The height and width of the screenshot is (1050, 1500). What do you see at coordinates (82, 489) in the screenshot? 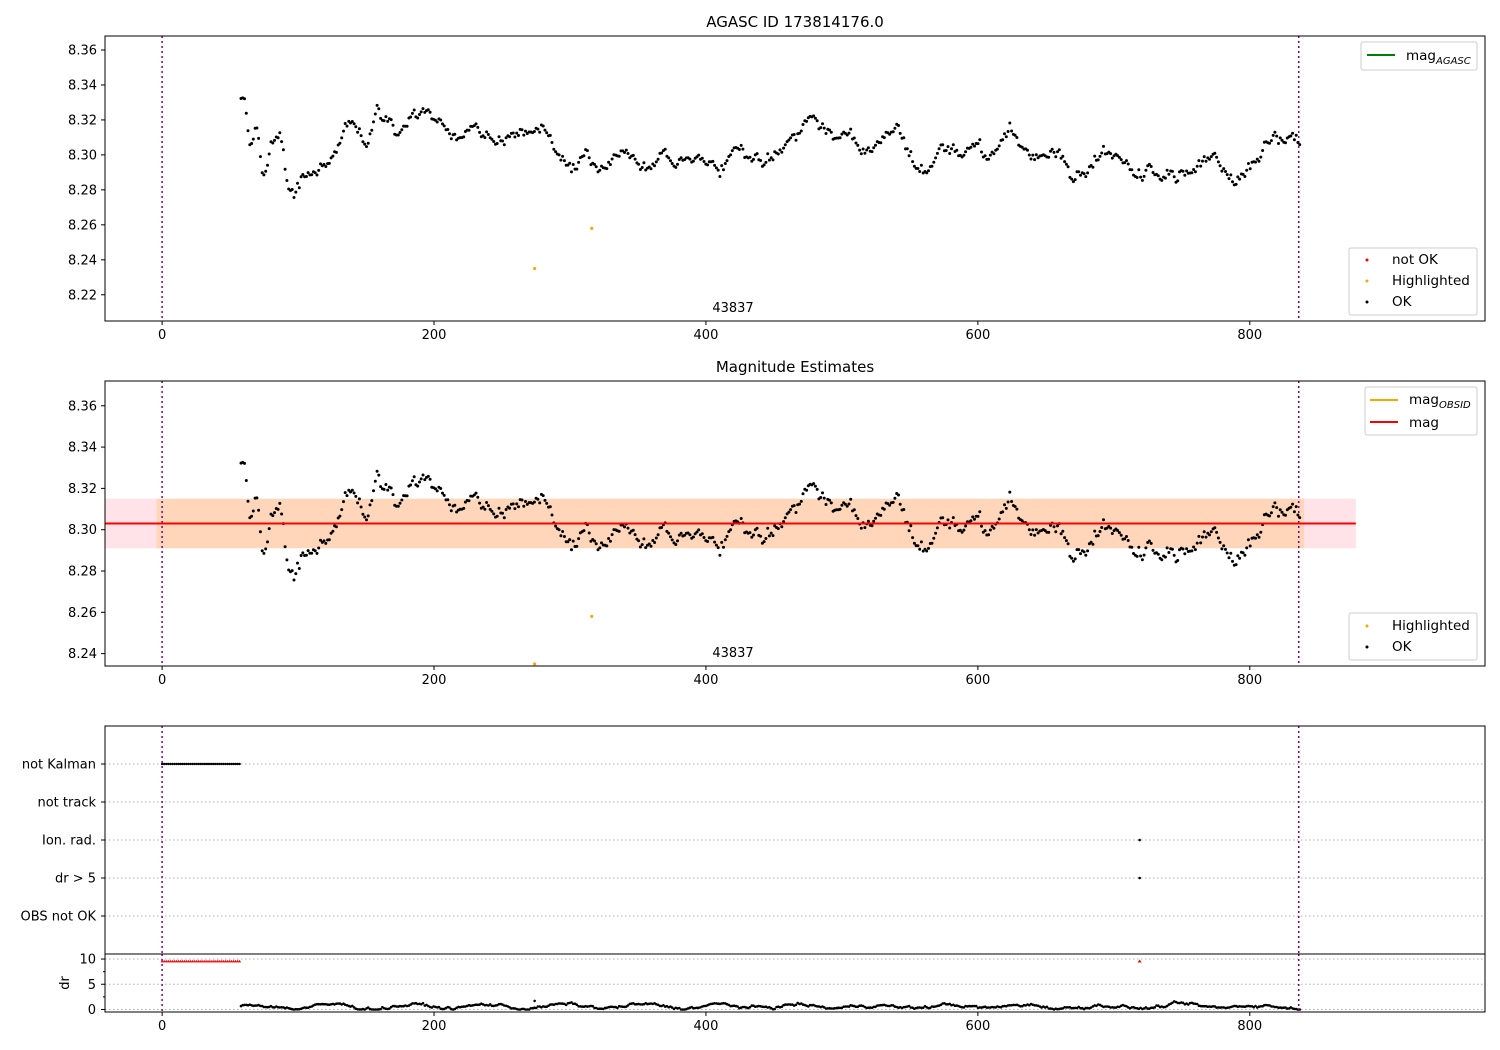
I see `y-tick-label: 8.32` at bounding box center [82, 489].